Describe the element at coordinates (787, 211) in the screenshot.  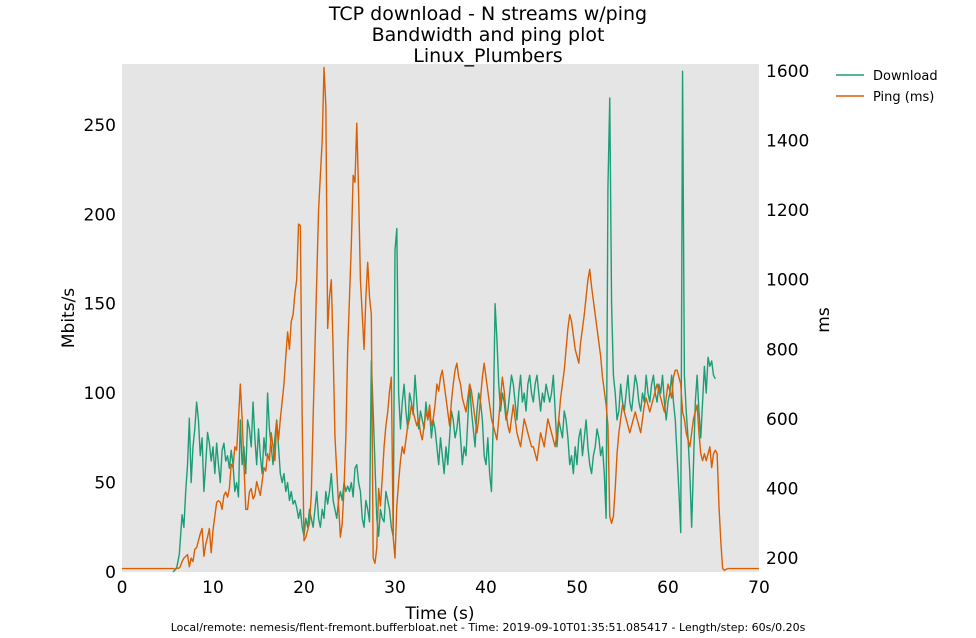
I see `y2-tick-label: 1200` at that location.